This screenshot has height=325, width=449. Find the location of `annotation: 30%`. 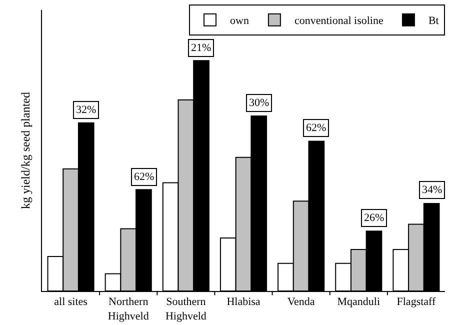

annotation: 30% is located at coordinates (259, 103).